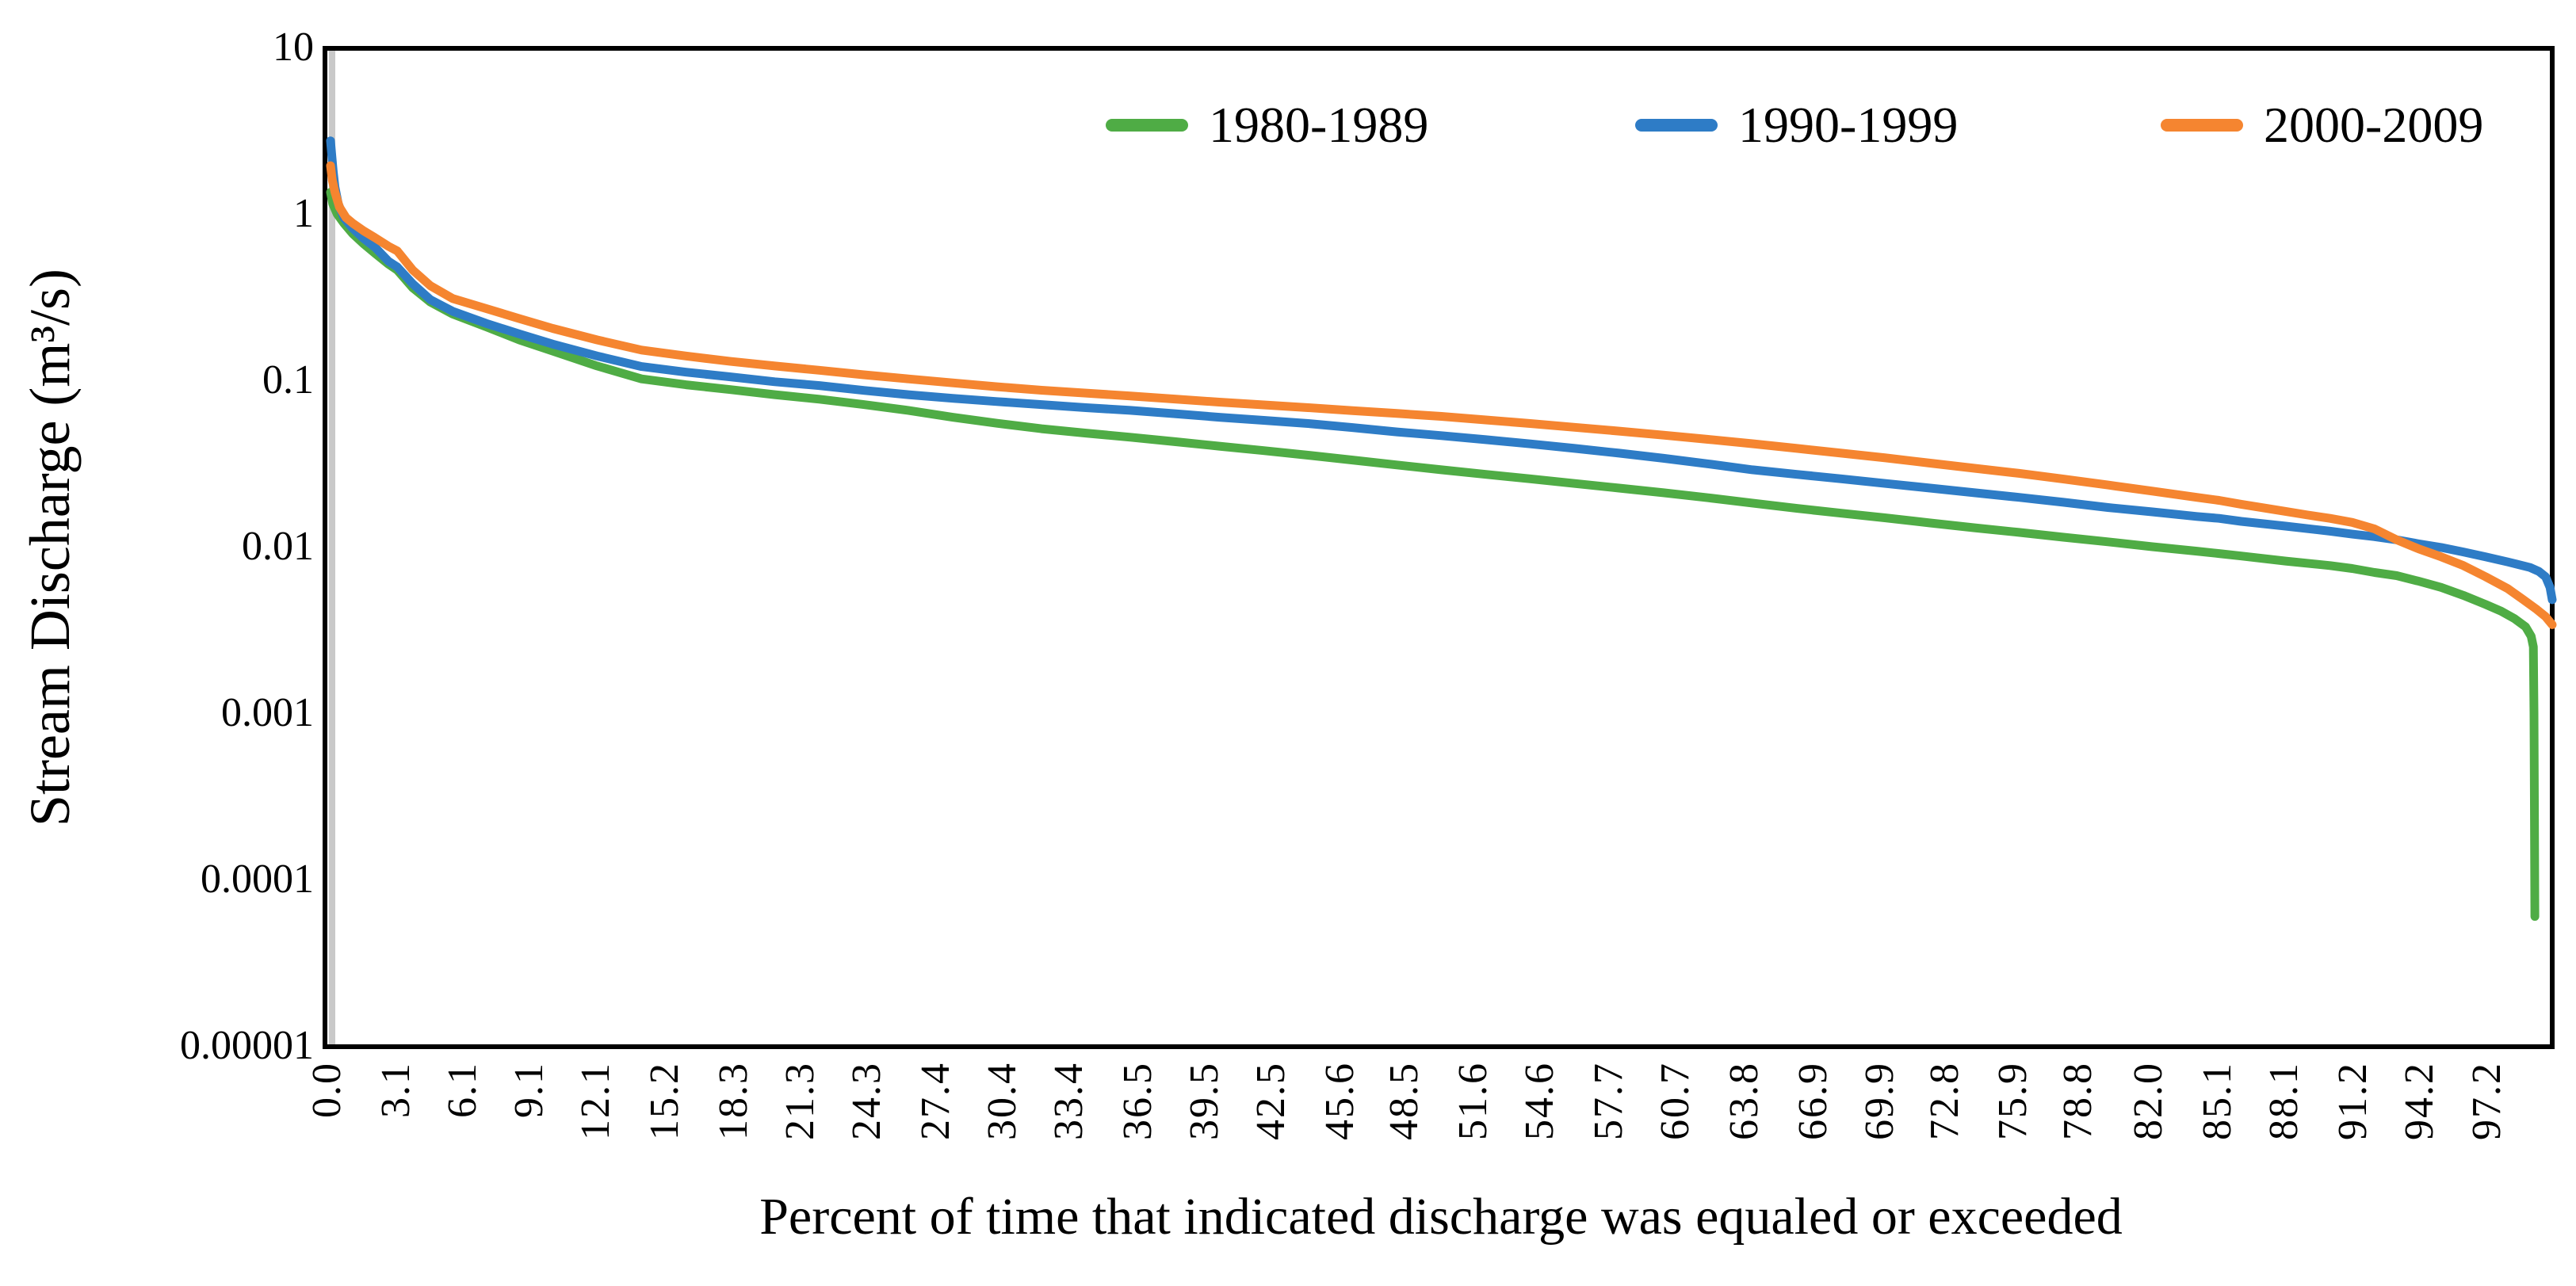  I want to click on x-tick-label: 82.0, so click(2149, 1101).